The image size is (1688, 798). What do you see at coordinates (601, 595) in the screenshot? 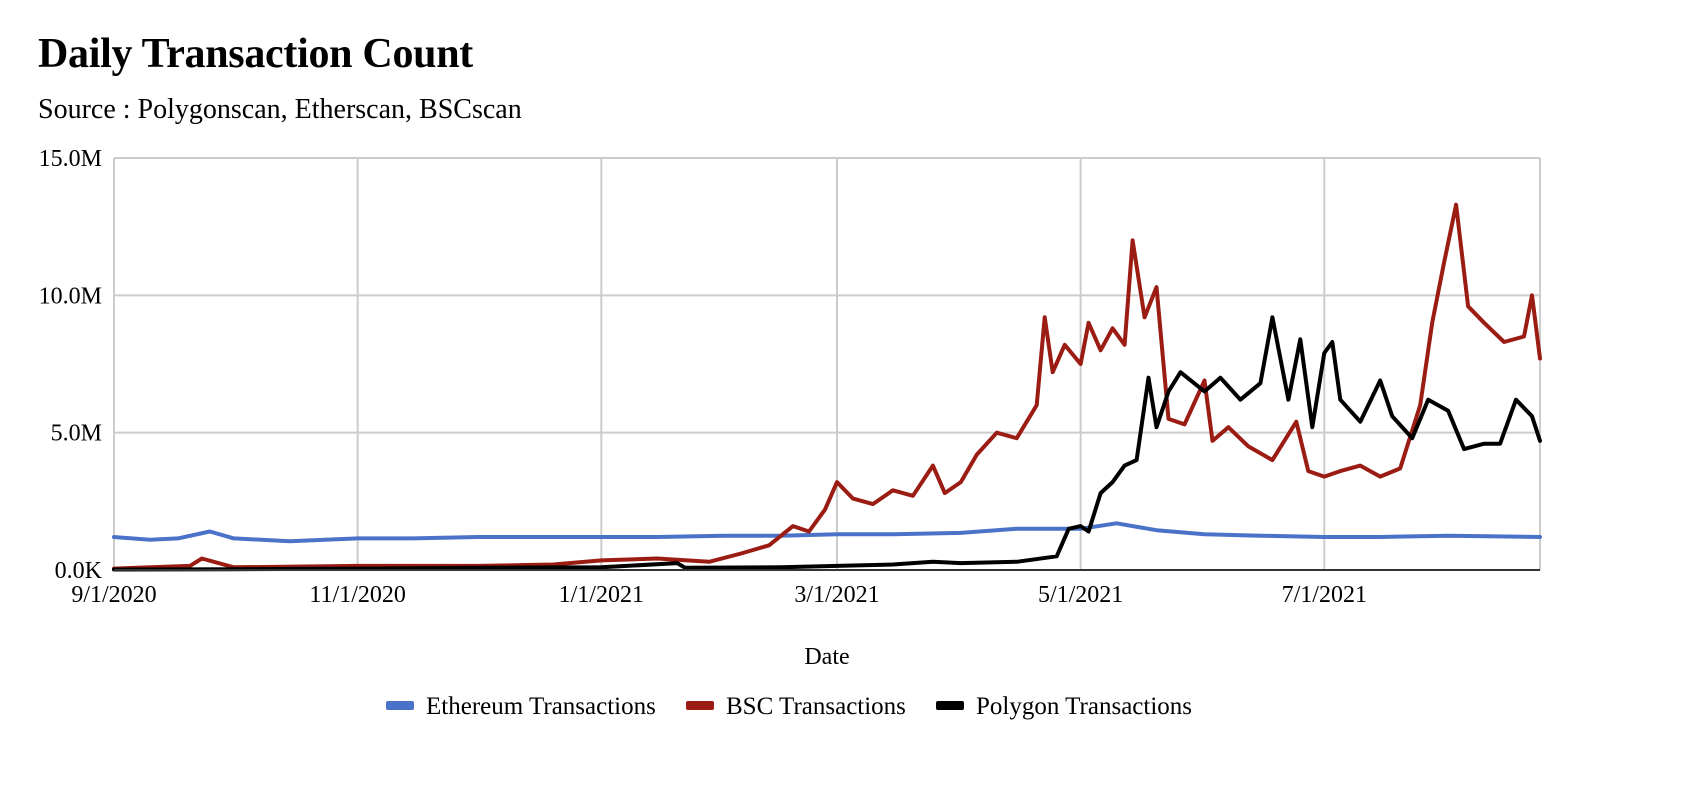
I see `x-tick-label: 1/1/2021` at bounding box center [601, 595].